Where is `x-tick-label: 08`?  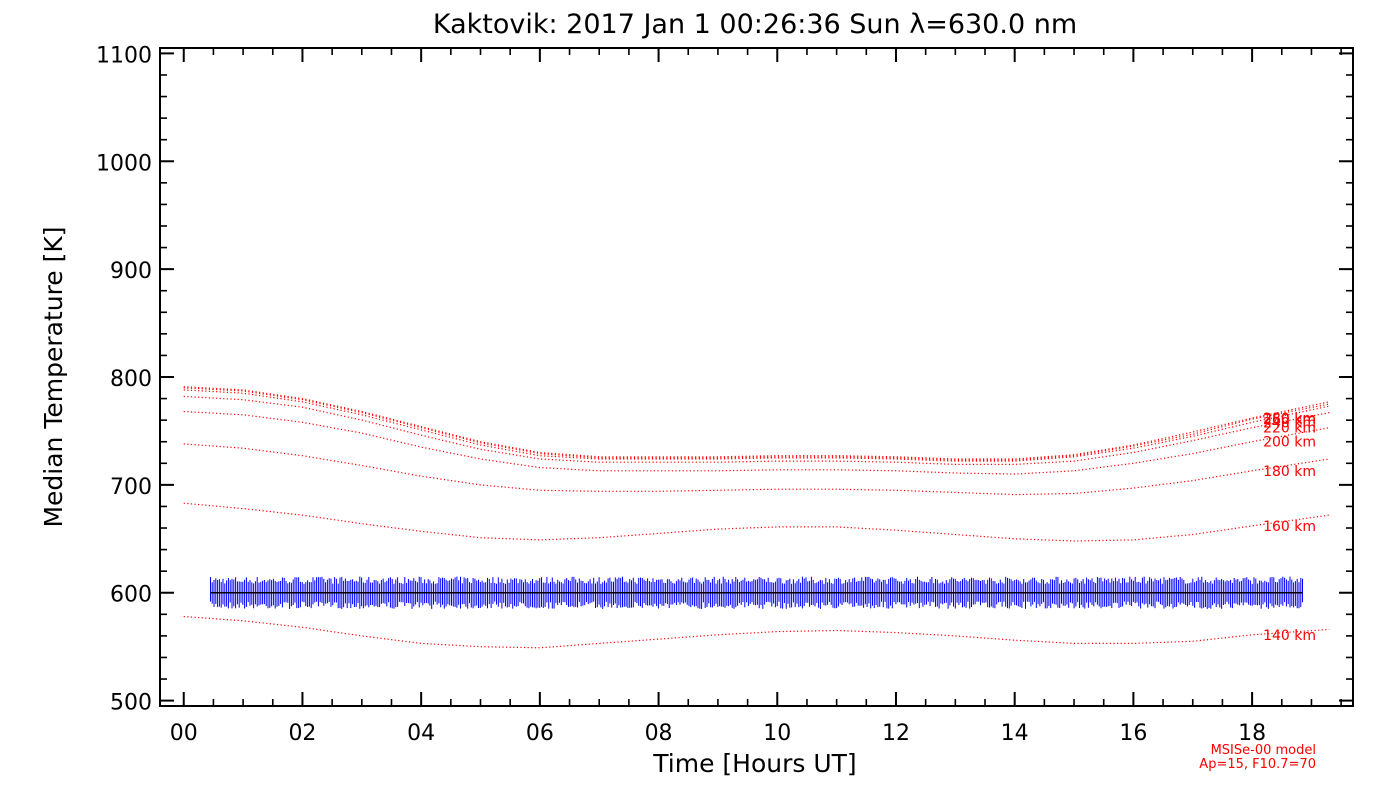 x-tick-label: 08 is located at coordinates (659, 733).